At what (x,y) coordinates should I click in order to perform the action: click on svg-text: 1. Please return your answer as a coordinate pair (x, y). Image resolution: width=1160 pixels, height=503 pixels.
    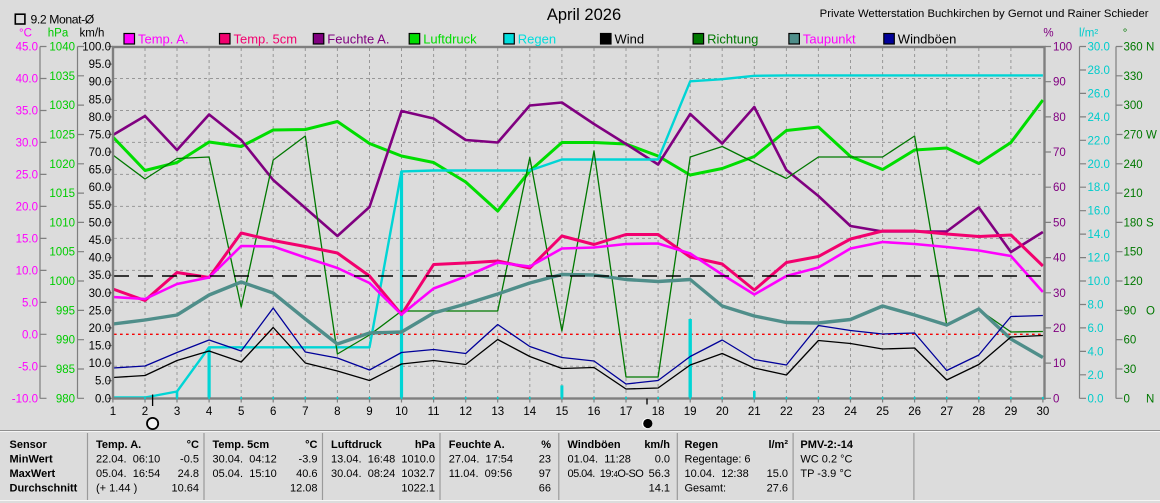
    Looking at the image, I should click on (113, 412).